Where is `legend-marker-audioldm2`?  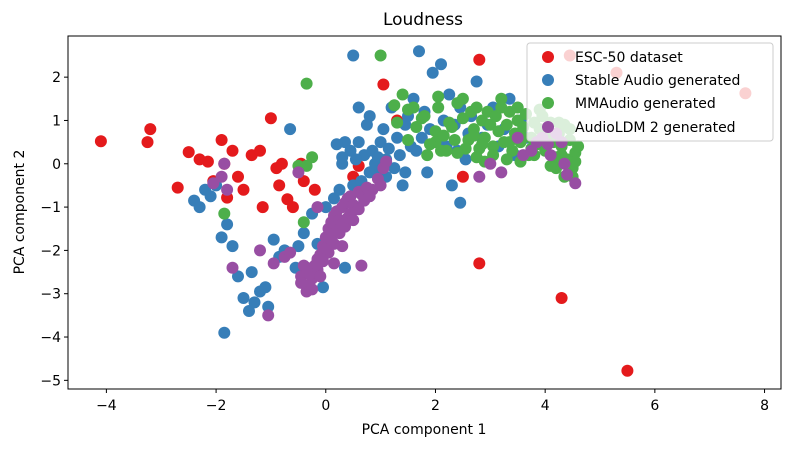
legend-marker-audioldm2 is located at coordinates (548, 127).